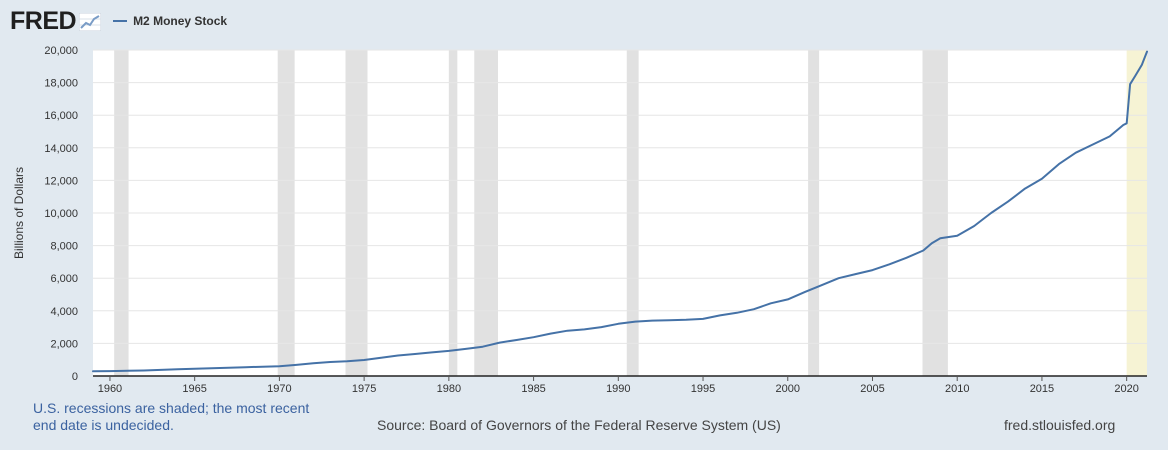 Image resolution: width=1168 pixels, height=450 pixels. What do you see at coordinates (279, 389) in the screenshot?
I see `x-tick-label: 1970` at bounding box center [279, 389].